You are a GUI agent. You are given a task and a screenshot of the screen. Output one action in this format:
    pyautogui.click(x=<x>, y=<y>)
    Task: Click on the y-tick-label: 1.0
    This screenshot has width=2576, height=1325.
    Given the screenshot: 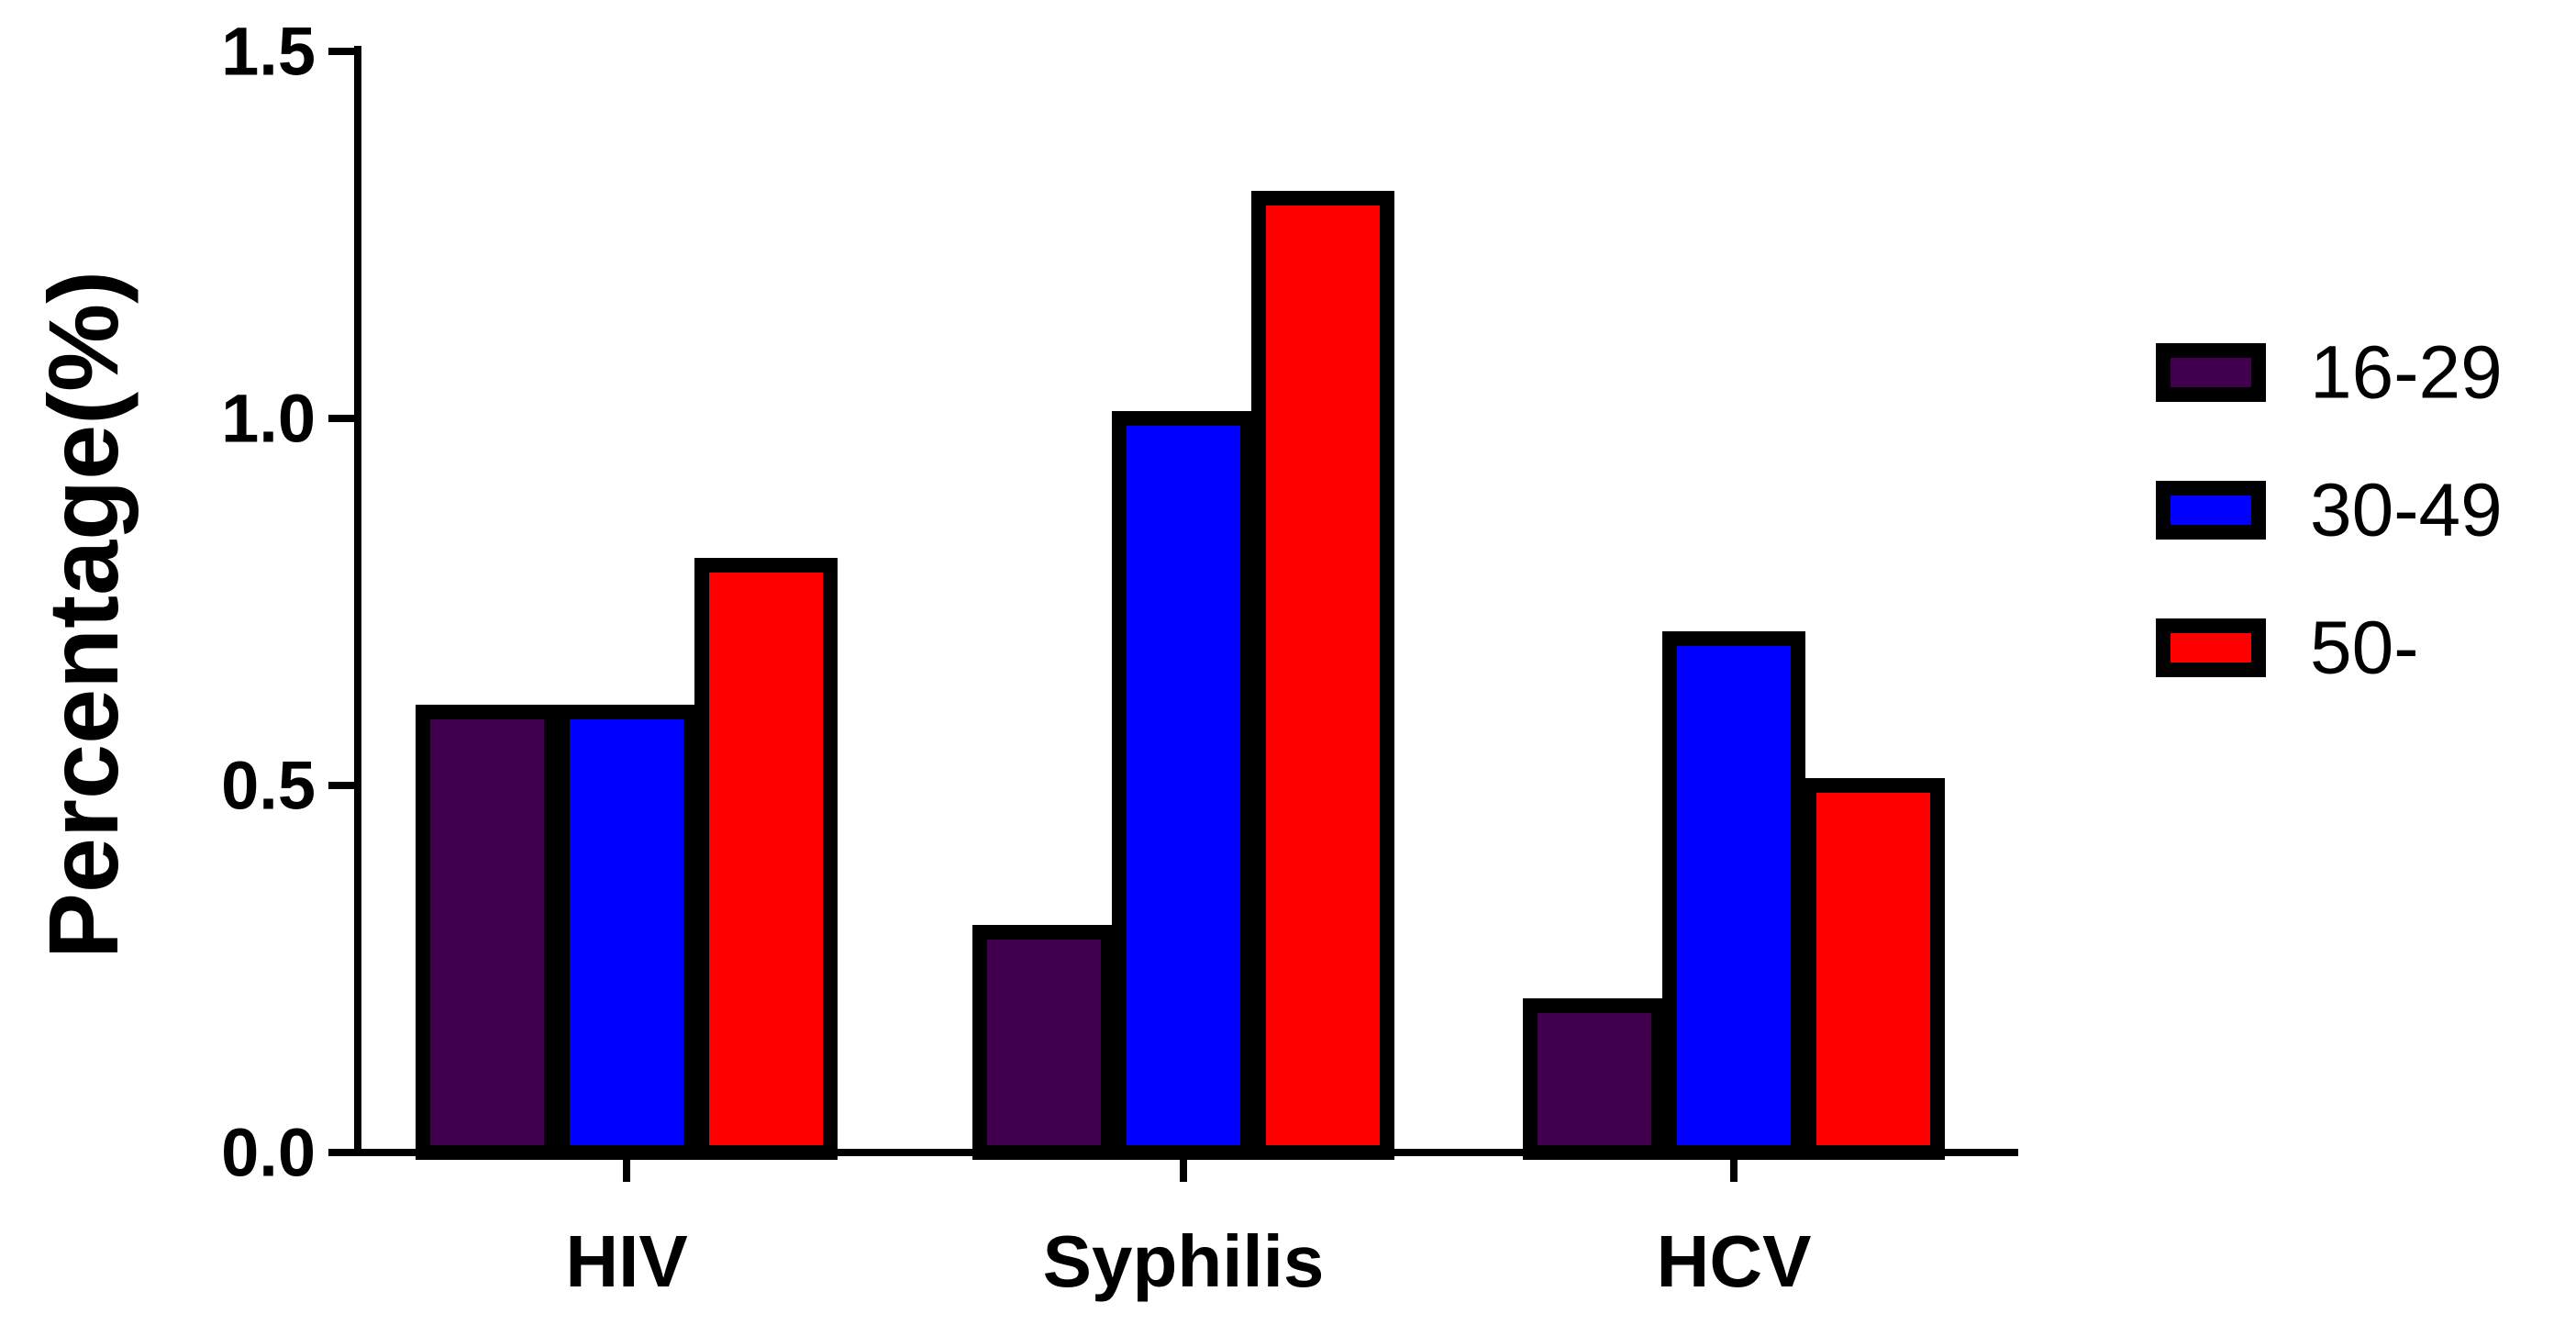 What is the action you would take?
    pyautogui.click(x=268, y=419)
    